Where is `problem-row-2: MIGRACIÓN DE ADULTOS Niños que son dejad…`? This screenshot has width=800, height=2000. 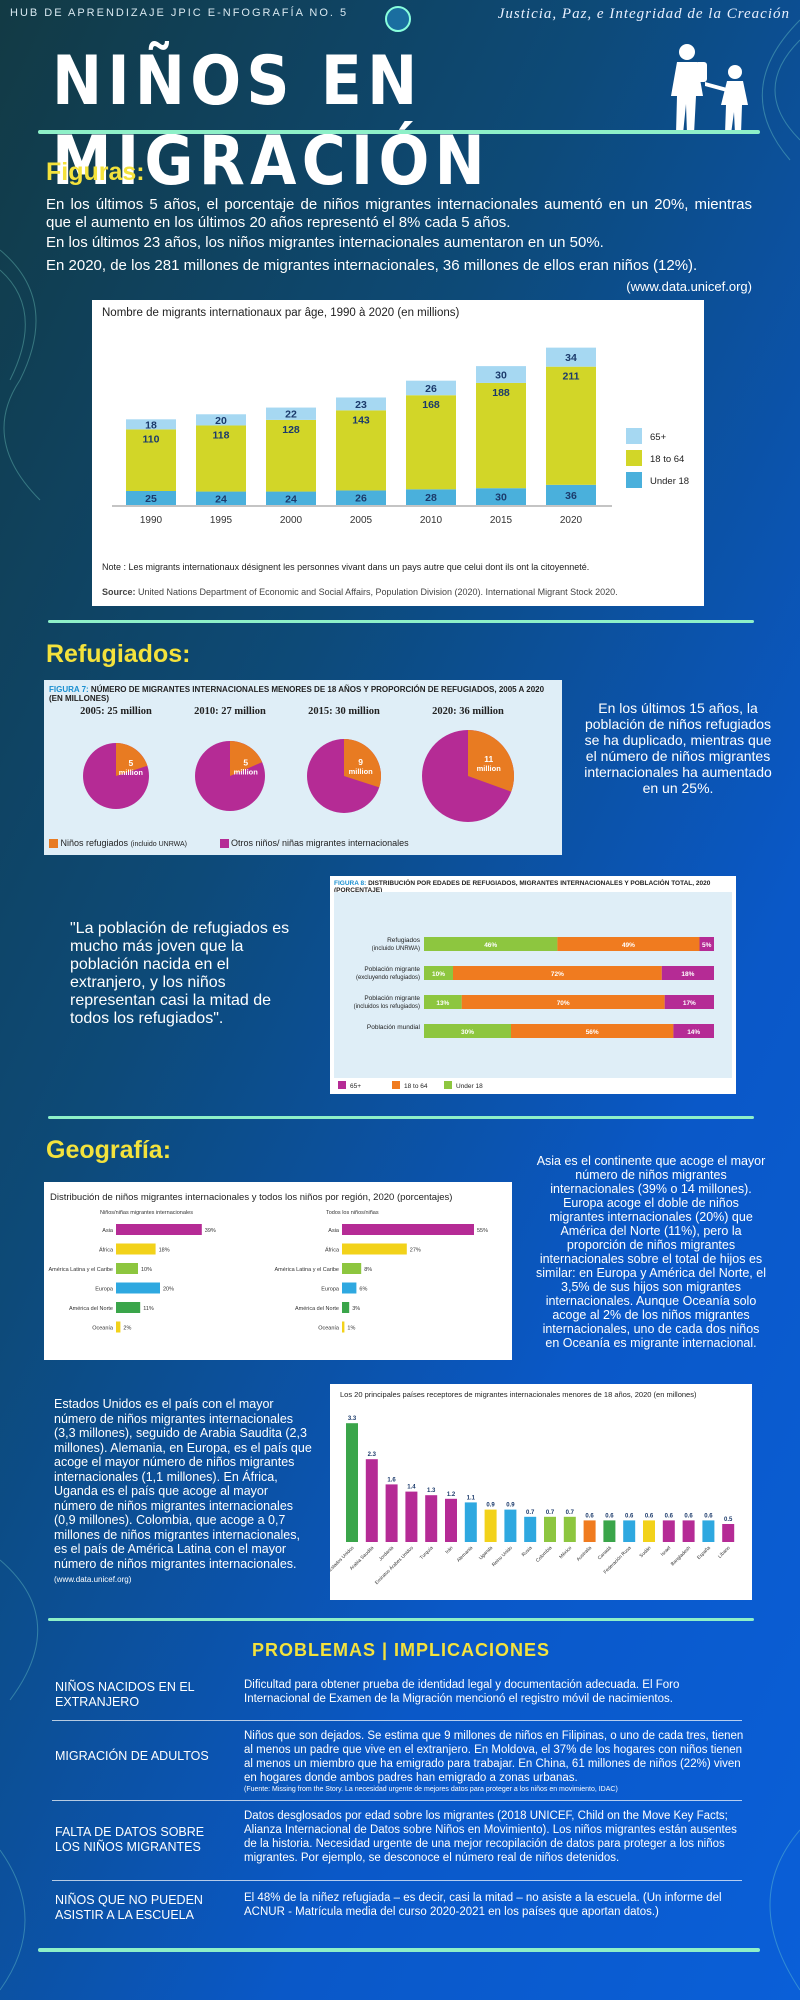
problem-row-2: MIGRACIÓN DE ADULTOS Niños que son dejad… is located at coordinates (398, 1756).